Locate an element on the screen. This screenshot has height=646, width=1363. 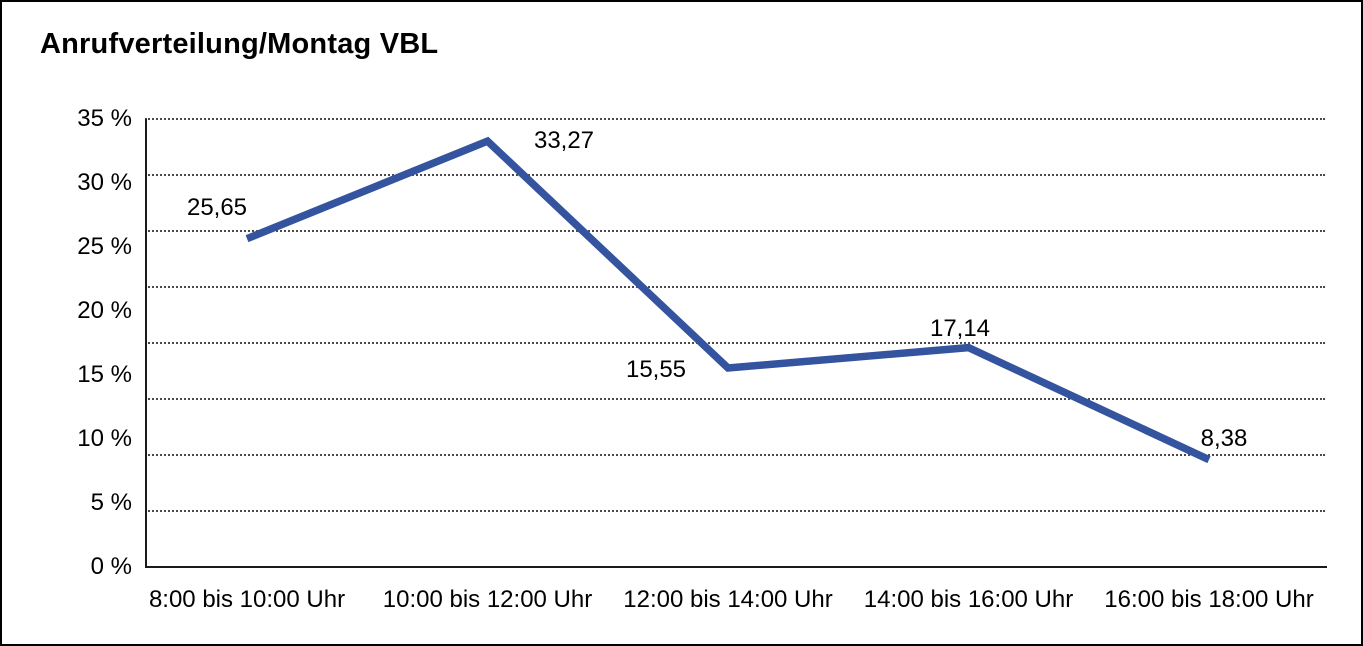
data-point-label: 17,14 is located at coordinates (960, 328).